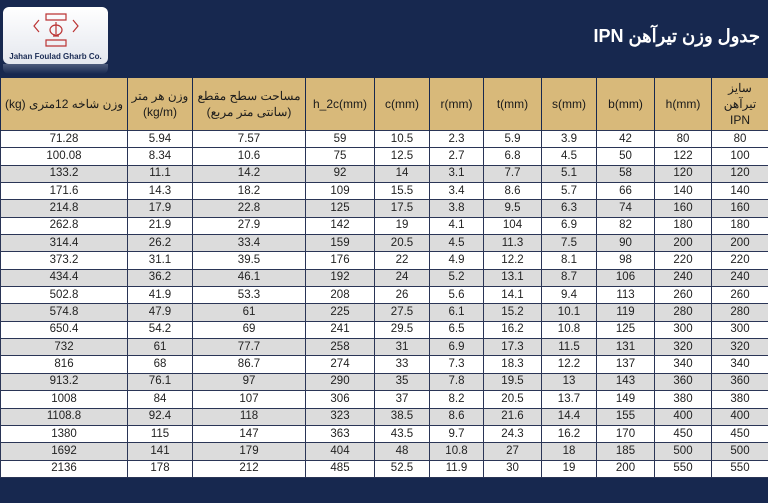 The height and width of the screenshot is (503, 768). I want to click on table-cell: 280, so click(739, 312).